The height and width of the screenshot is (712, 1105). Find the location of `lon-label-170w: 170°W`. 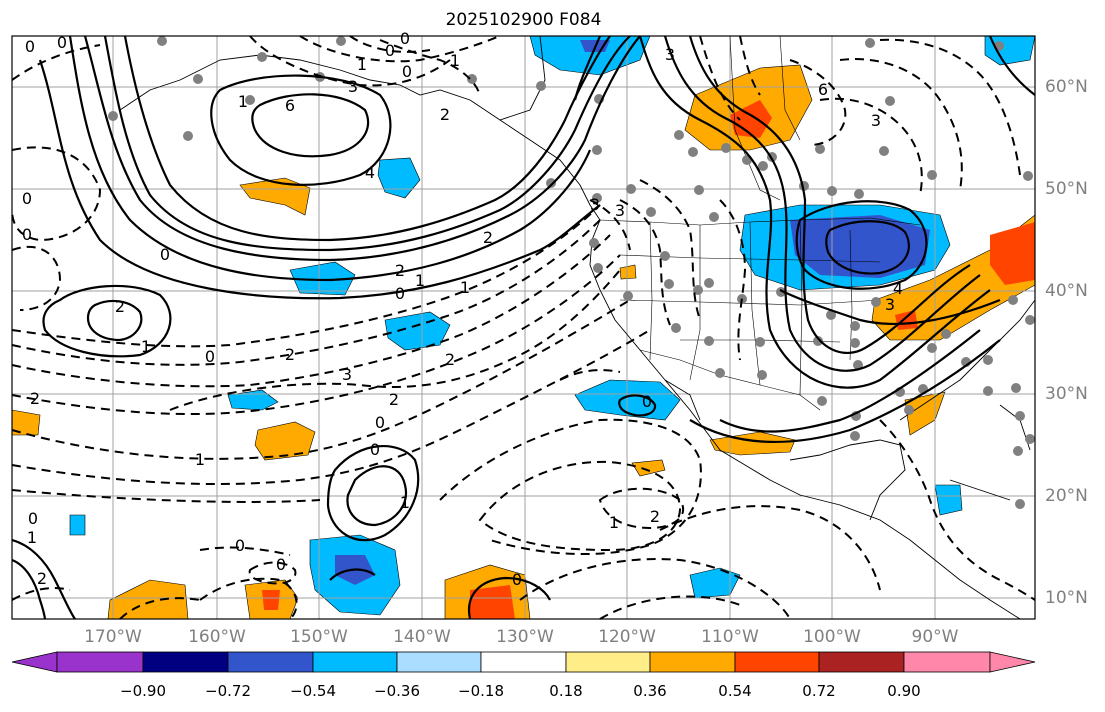

lon-label-170w: 170°W is located at coordinates (113, 637).